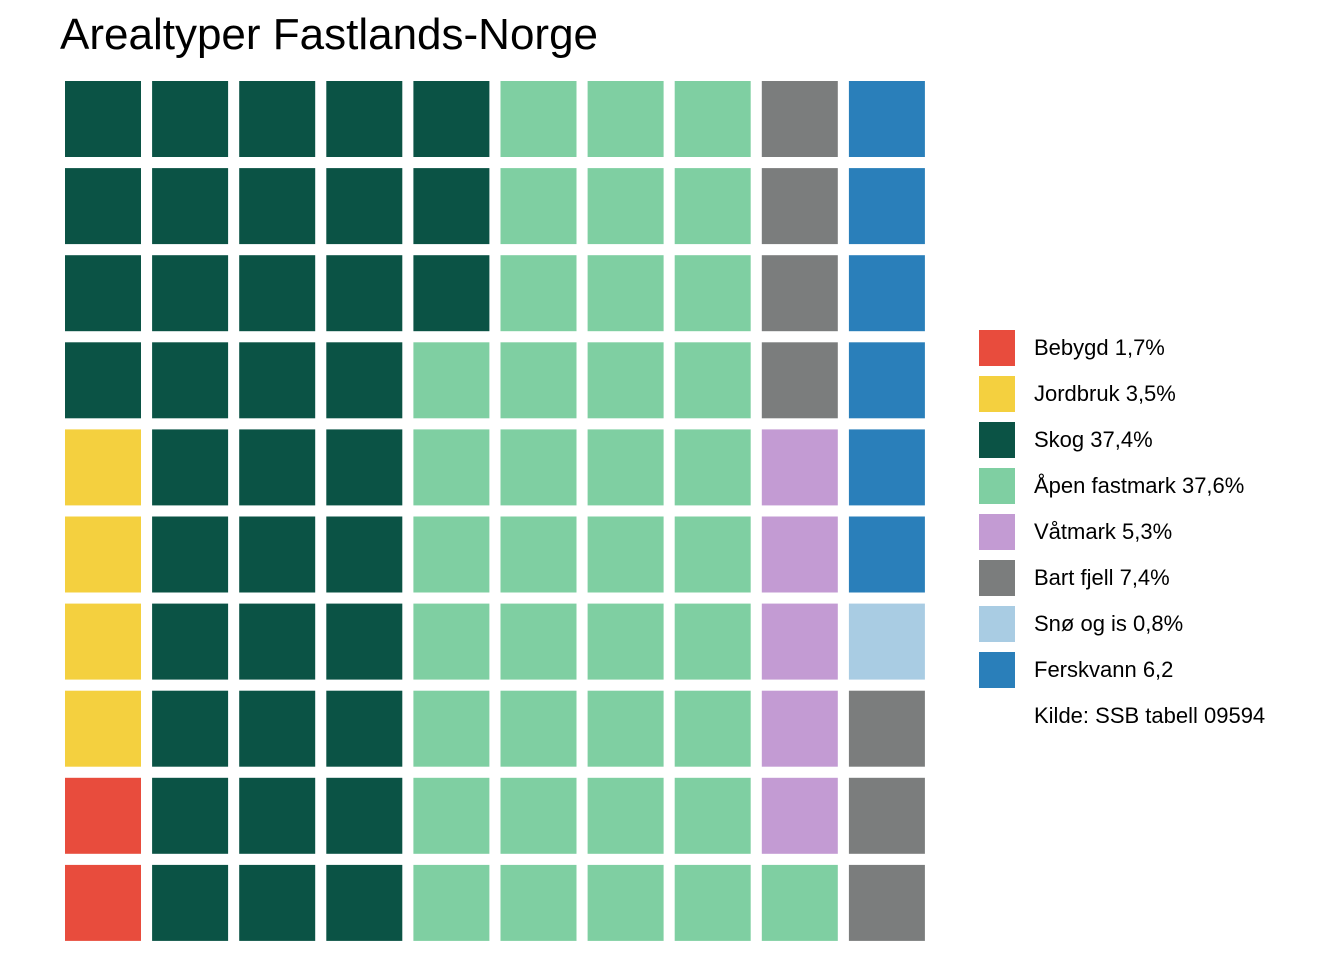 The width and height of the screenshot is (1344, 960). I want to click on legend-label: Våtmark 5,3%, so click(1103, 531).